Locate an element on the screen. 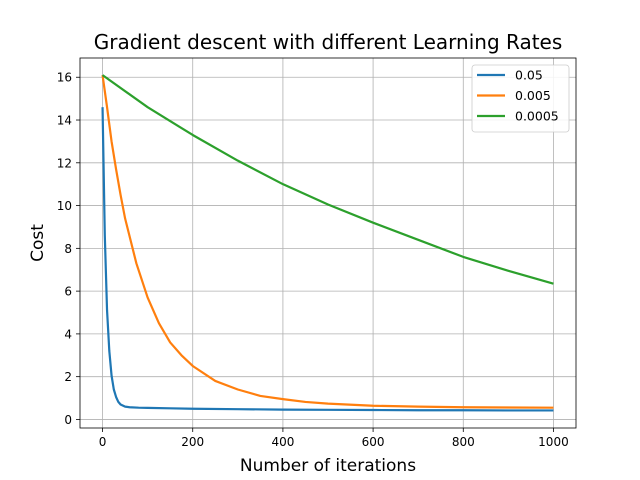  x-tick-label: 0 is located at coordinates (103, 442).